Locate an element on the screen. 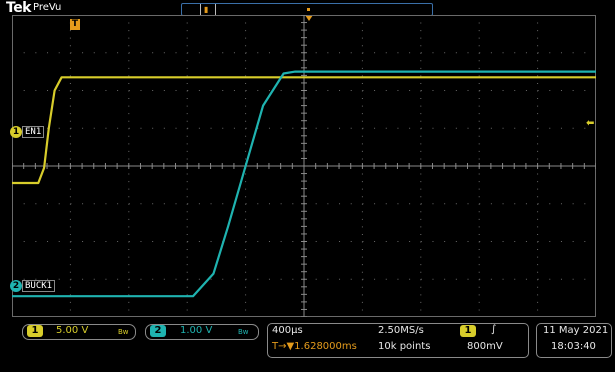 Image resolution: width=615 pixels, height=372 pixels. trigger-level-arrow-icon: ⬅ is located at coordinates (590, 123).